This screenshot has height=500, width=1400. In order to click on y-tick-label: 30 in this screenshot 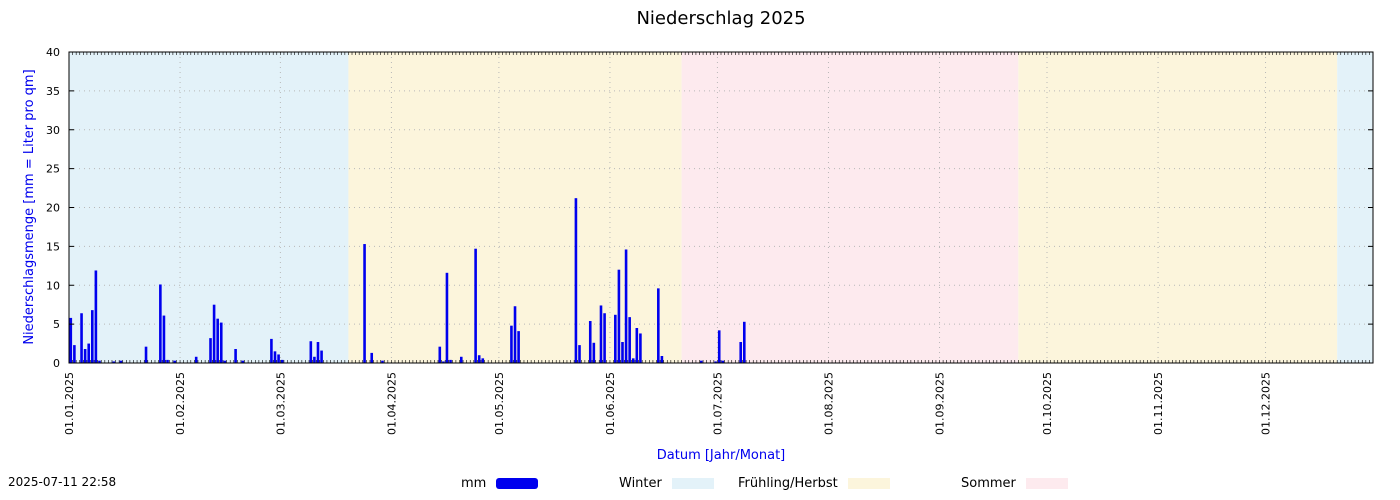, I will do `click(53, 130)`.